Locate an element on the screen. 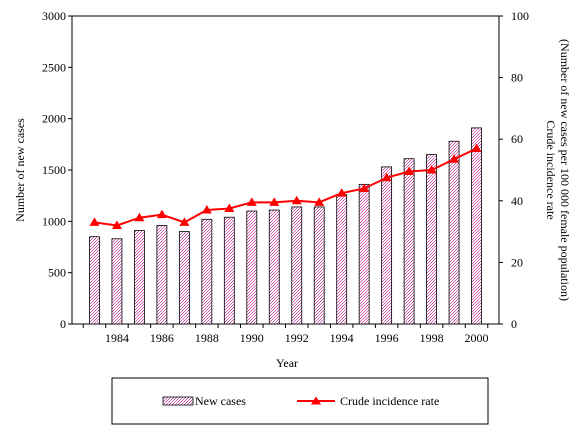 This screenshot has height=443, width=588. incidence-point-1996 is located at coordinates (386, 177).